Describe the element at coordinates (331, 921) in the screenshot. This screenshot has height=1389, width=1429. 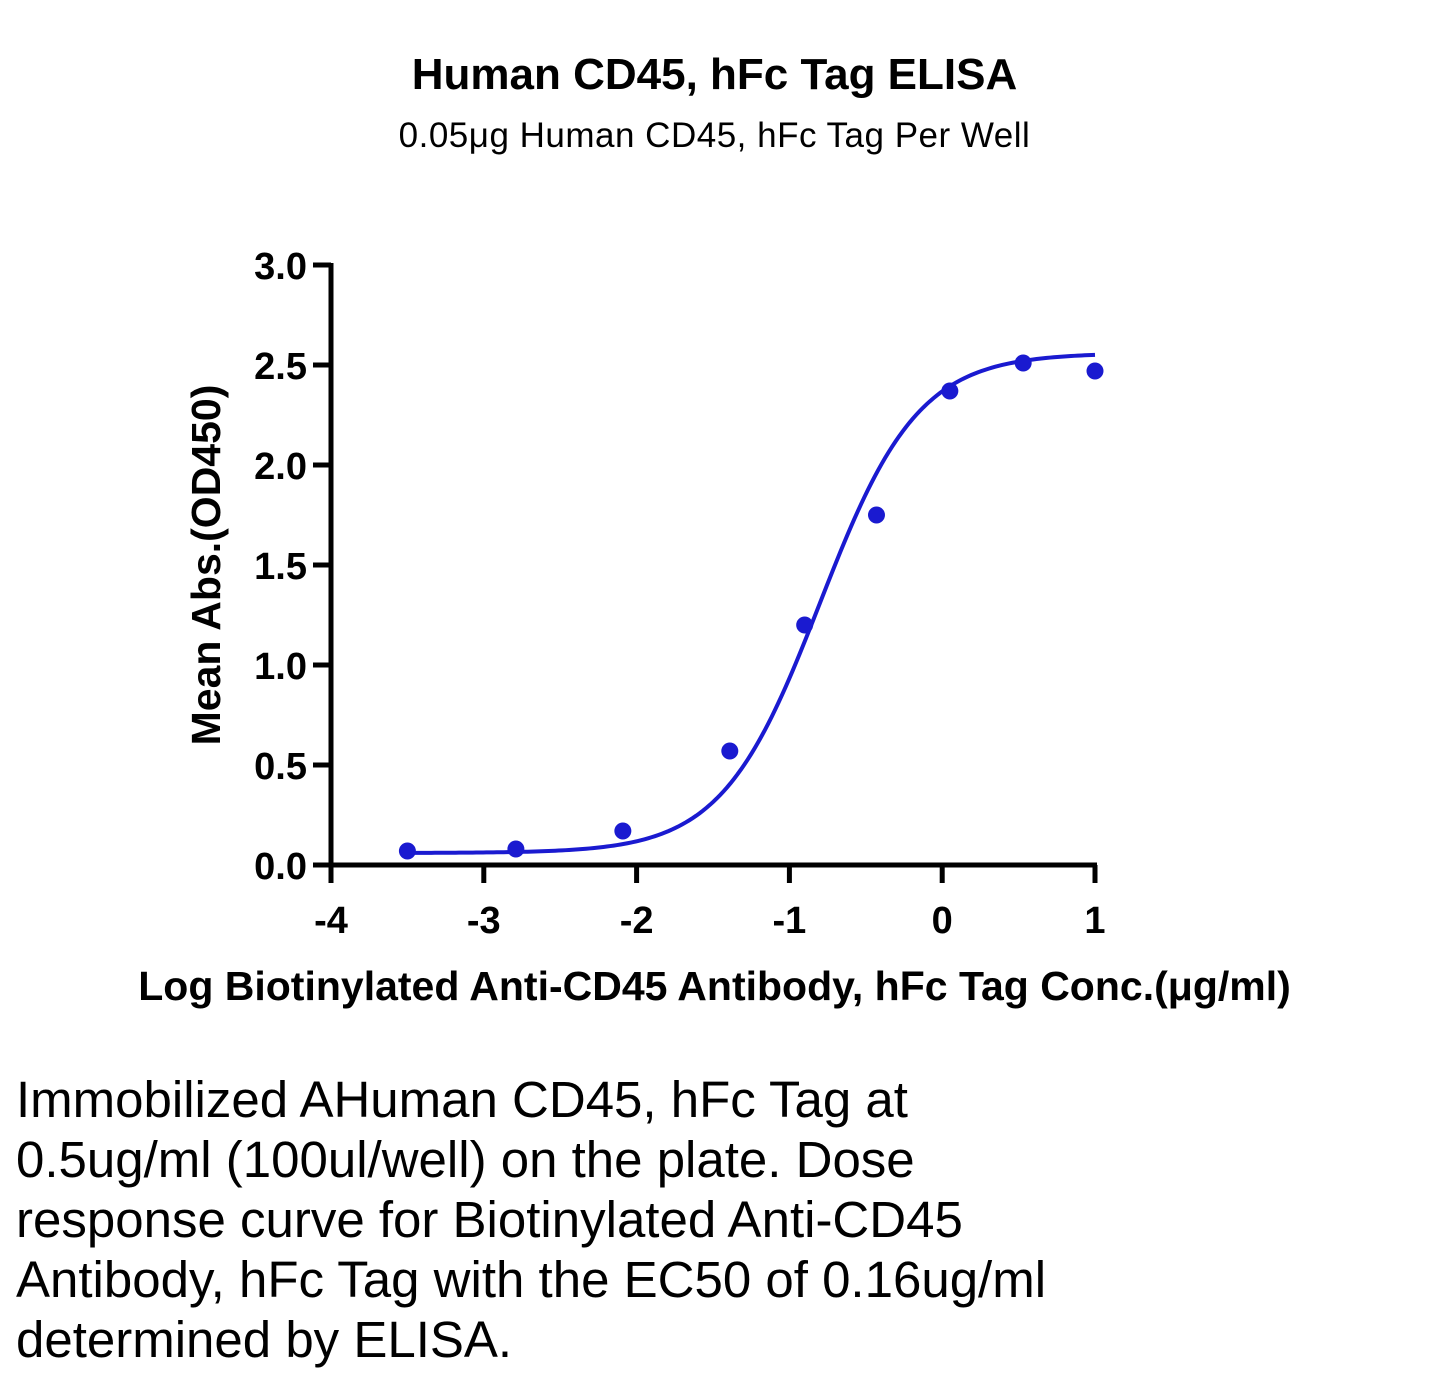
I see `x-tick-label: -4` at that location.